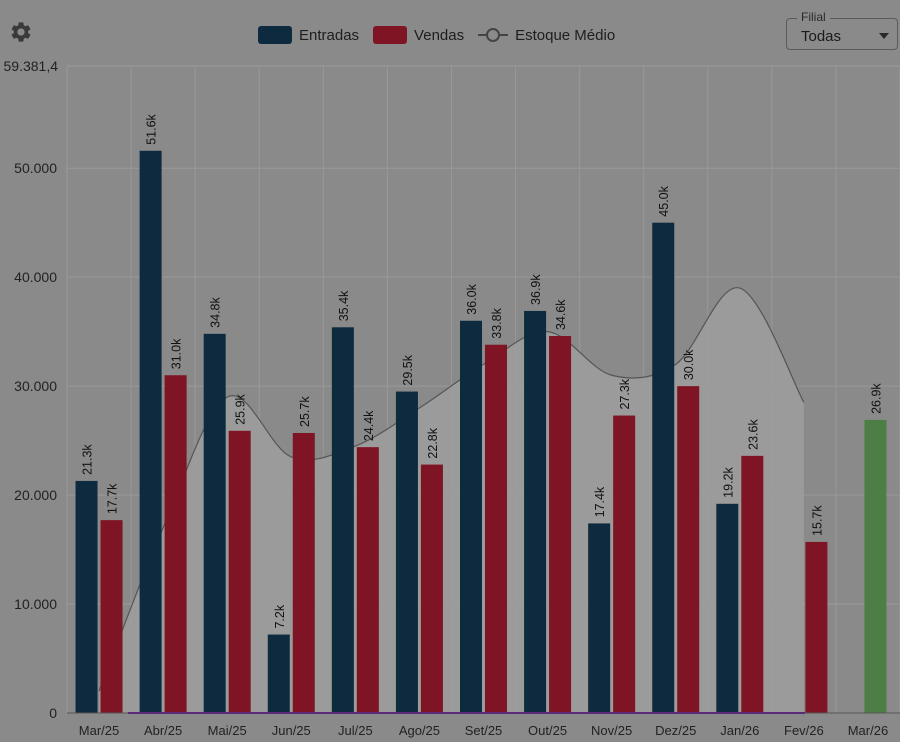  Describe the element at coordinates (35, 495) in the screenshot. I see `y-tick-label: 20.000` at that location.